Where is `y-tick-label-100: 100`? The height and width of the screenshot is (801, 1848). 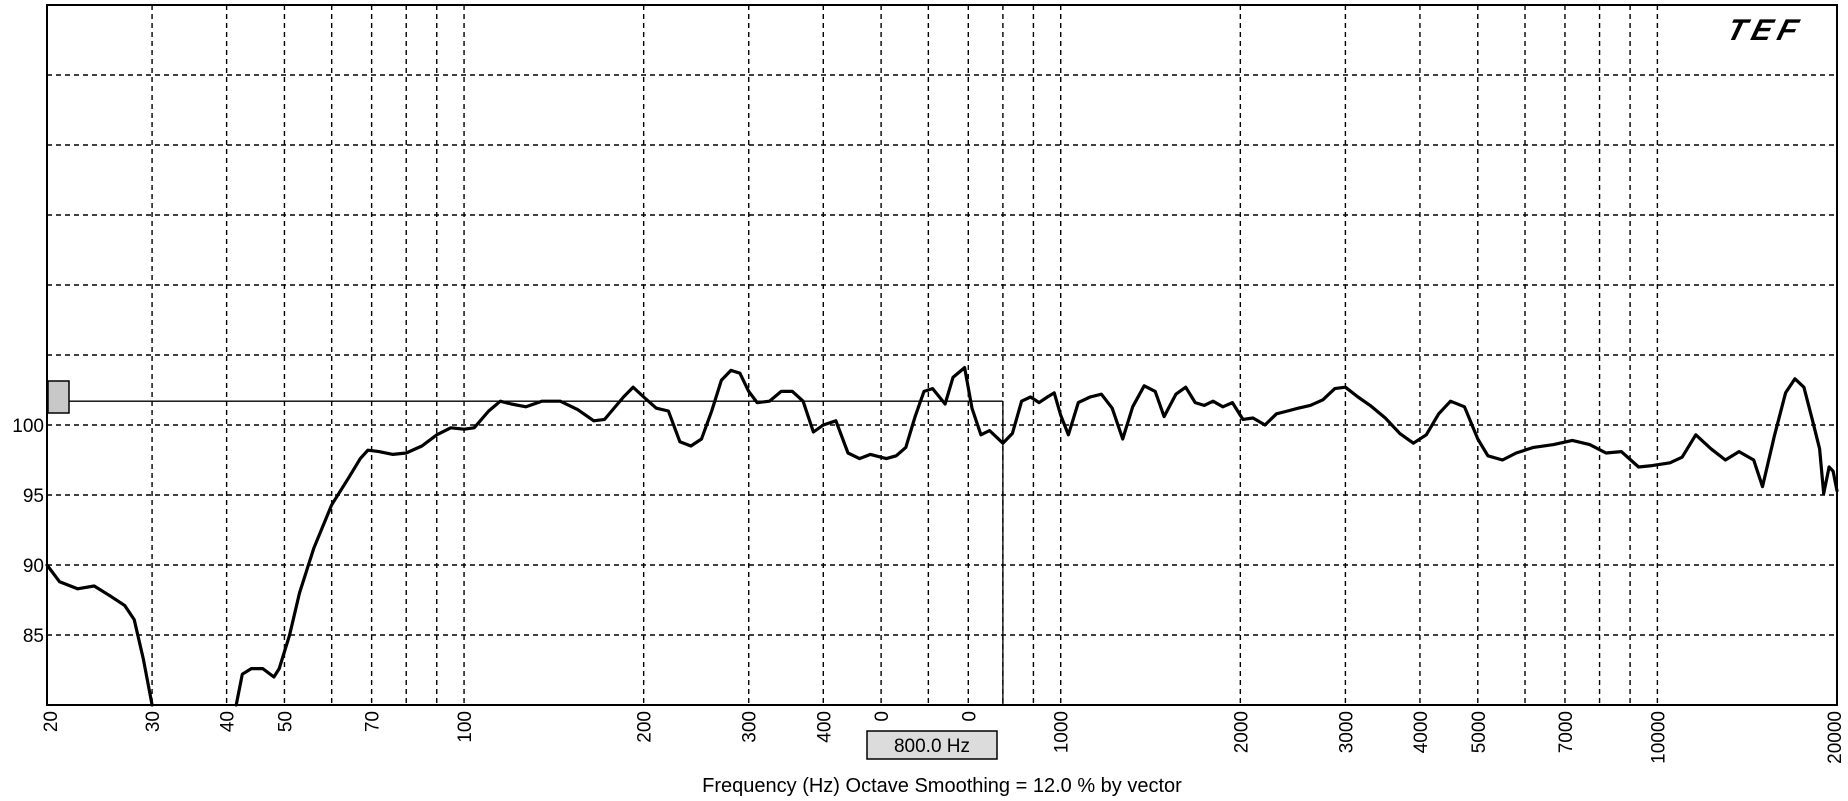
y-tick-label-100: 100 is located at coordinates (28, 426).